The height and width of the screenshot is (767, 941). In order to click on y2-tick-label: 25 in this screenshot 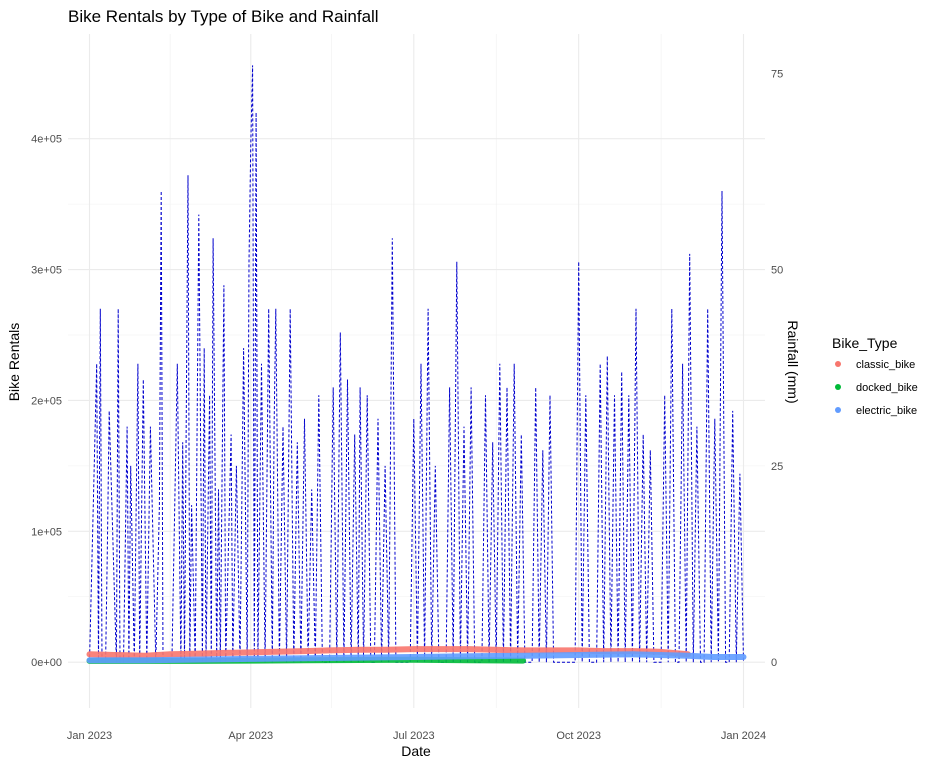, I will do `click(777, 467)`.